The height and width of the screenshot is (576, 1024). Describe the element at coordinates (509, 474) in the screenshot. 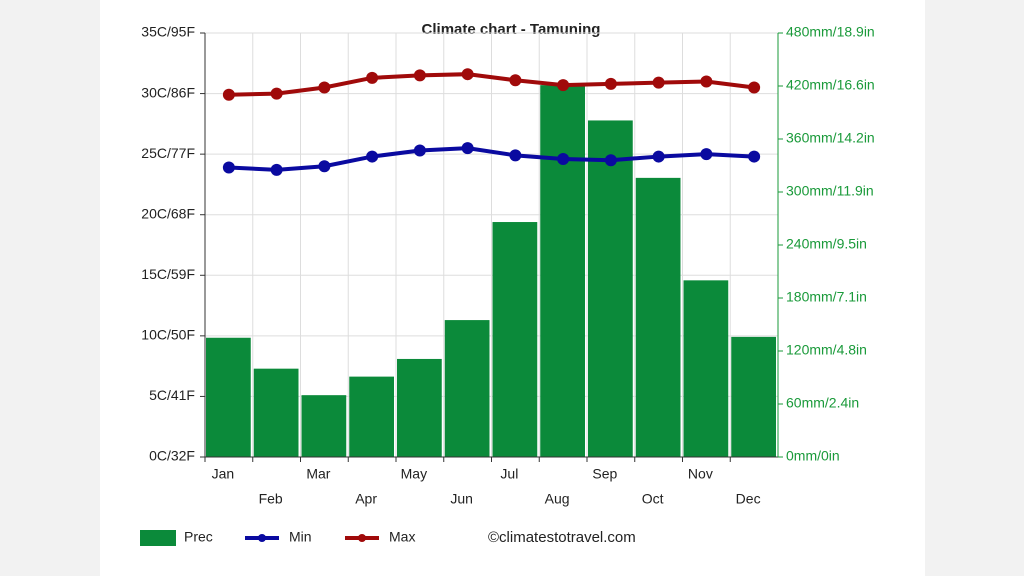

I see `x-tick-label: Jul` at that location.